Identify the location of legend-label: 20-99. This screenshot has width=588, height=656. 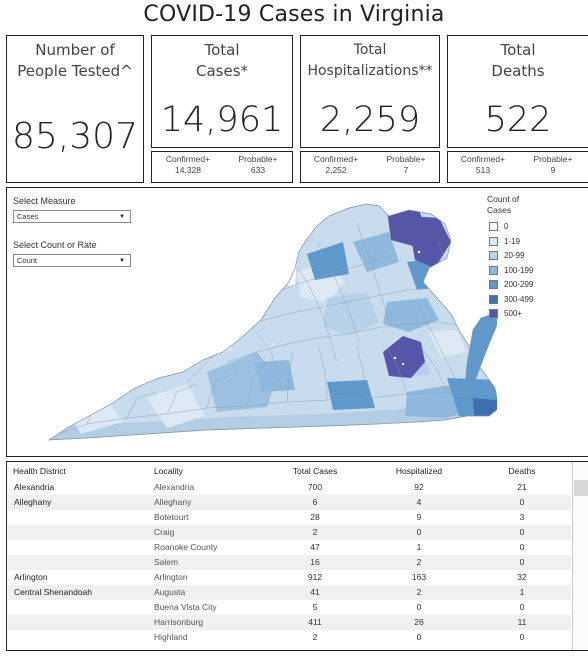
(514, 255).